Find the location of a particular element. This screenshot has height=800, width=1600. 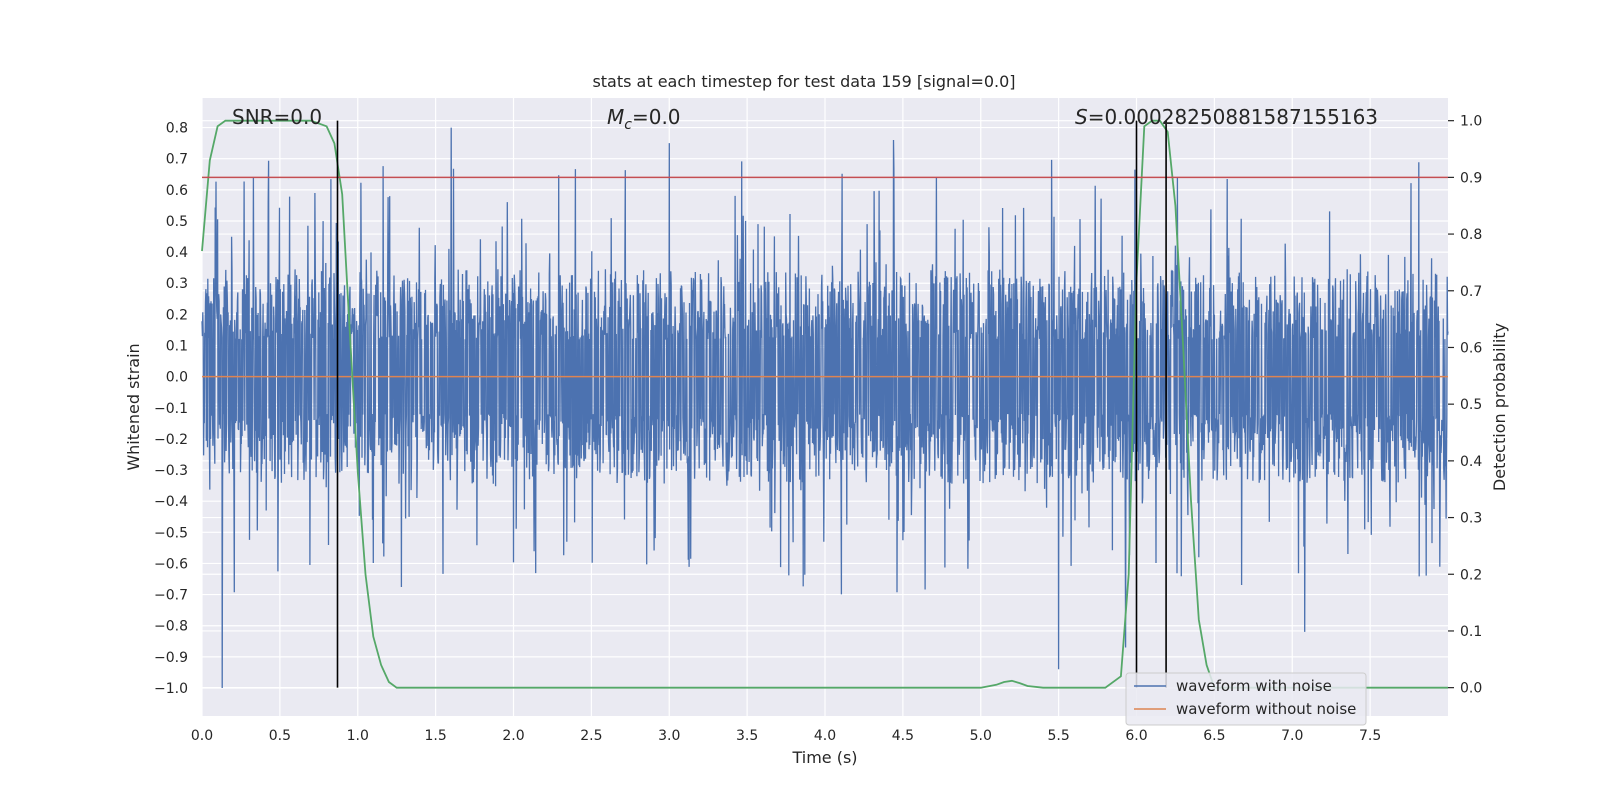

y-right-tick-label: 0.2 is located at coordinates (1471, 575).